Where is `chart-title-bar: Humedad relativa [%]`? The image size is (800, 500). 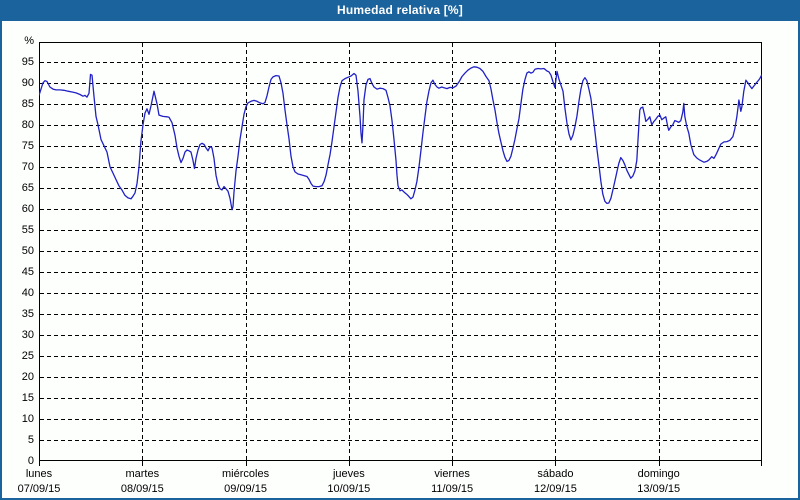
chart-title-bar: Humedad relativa [%] is located at coordinates (400, 11).